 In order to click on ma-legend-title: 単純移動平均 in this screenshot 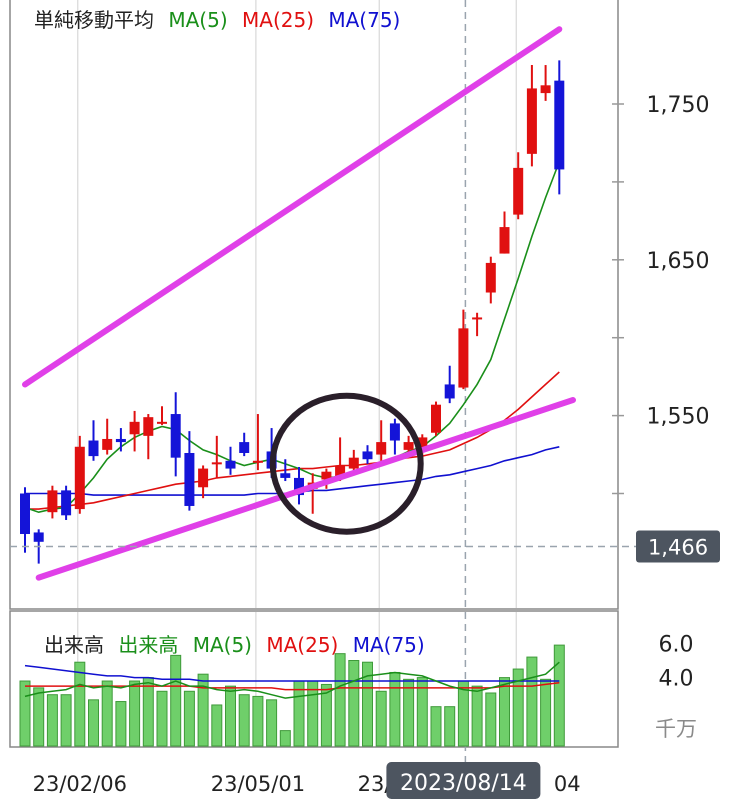, I will do `click(94, 20)`.